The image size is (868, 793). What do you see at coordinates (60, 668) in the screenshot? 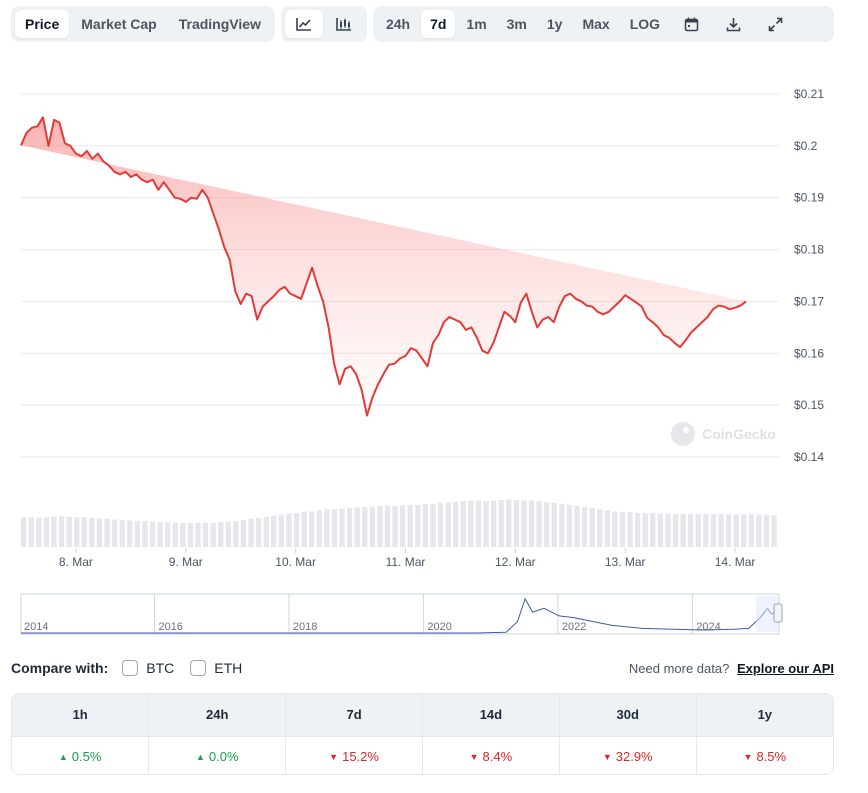
I see `compare-label: Compare with:` at bounding box center [60, 668].